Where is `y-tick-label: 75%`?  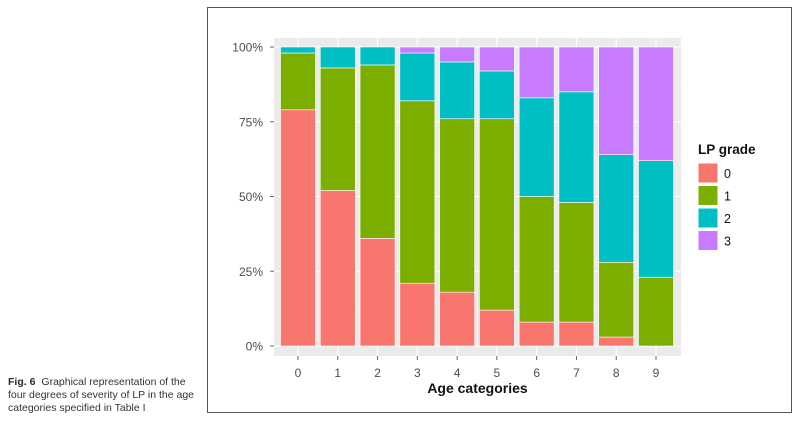 y-tick-label: 75% is located at coordinates (251, 122).